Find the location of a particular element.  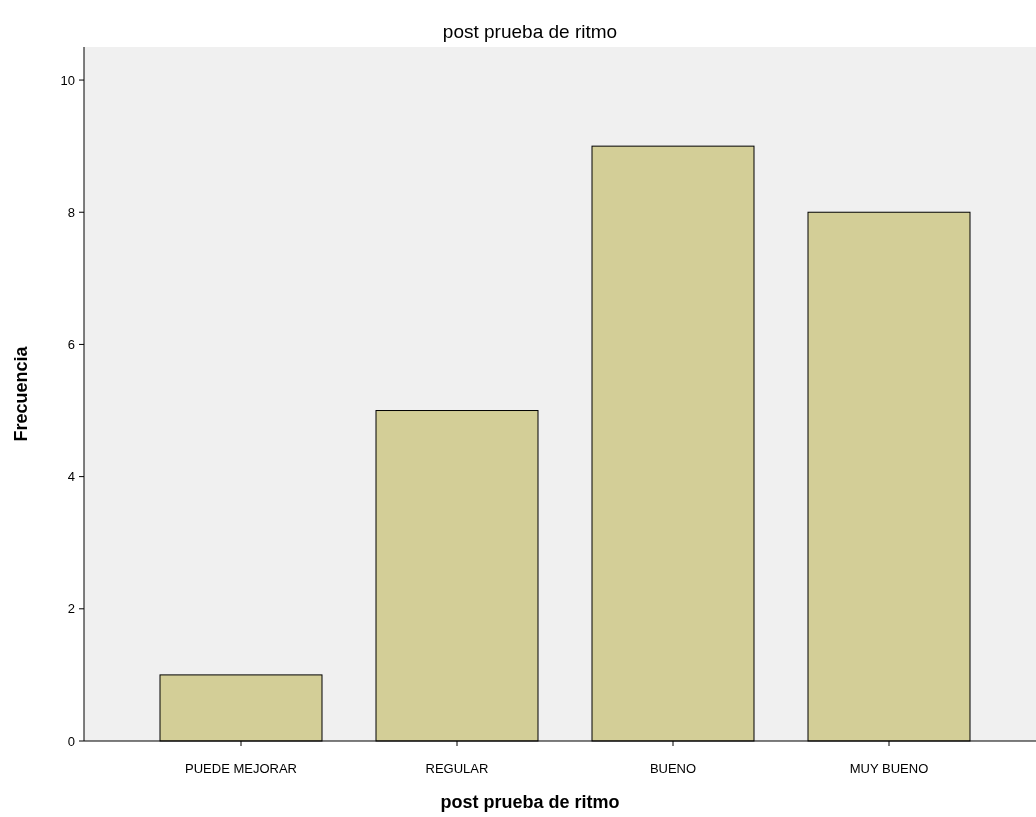

chart-title: post prueba de ritmo is located at coordinates (530, 31).